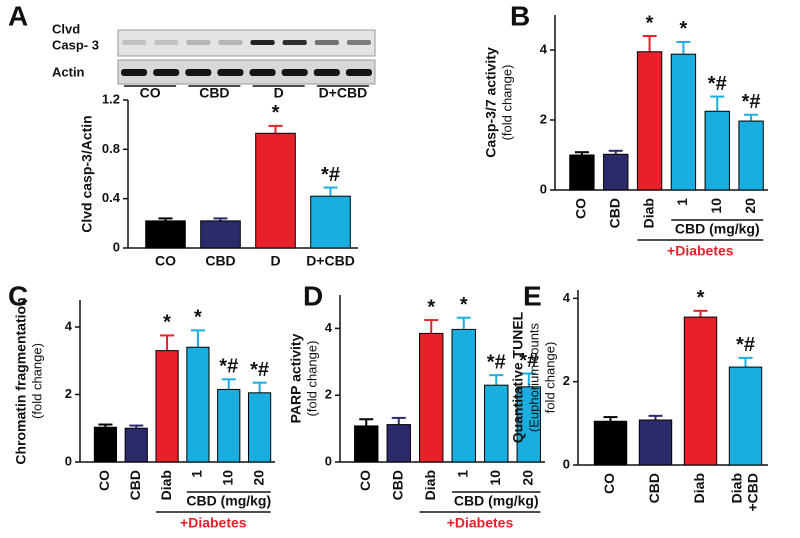 The height and width of the screenshot is (538, 800). What do you see at coordinates (111, 98) in the screenshot?
I see `y-tick-label: 1.2` at bounding box center [111, 98].